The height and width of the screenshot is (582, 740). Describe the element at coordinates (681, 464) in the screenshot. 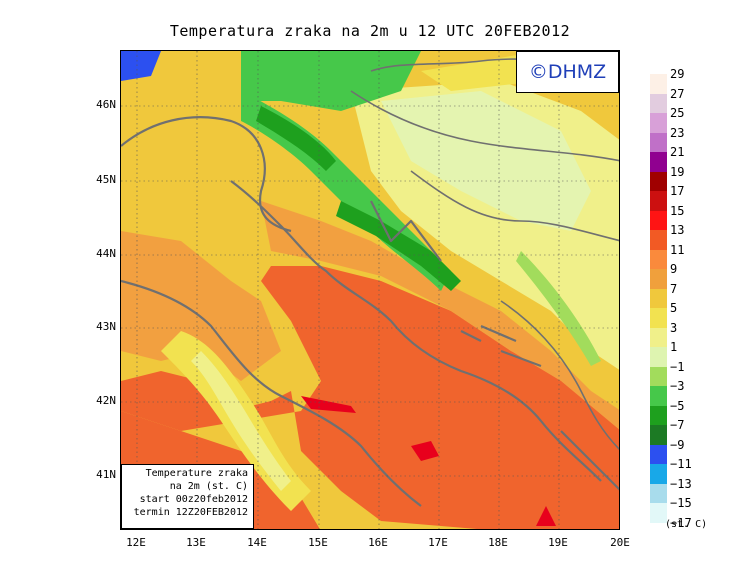

I see `colorbar-tick-label: −11` at that location.